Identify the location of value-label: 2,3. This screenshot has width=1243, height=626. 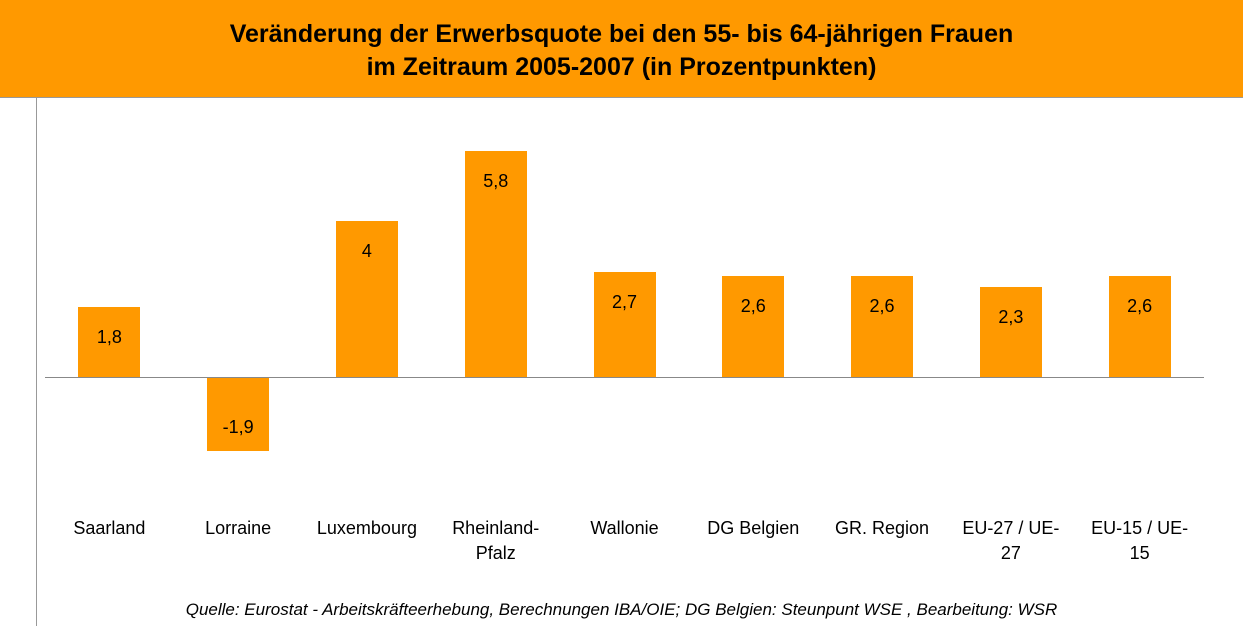
(1011, 317).